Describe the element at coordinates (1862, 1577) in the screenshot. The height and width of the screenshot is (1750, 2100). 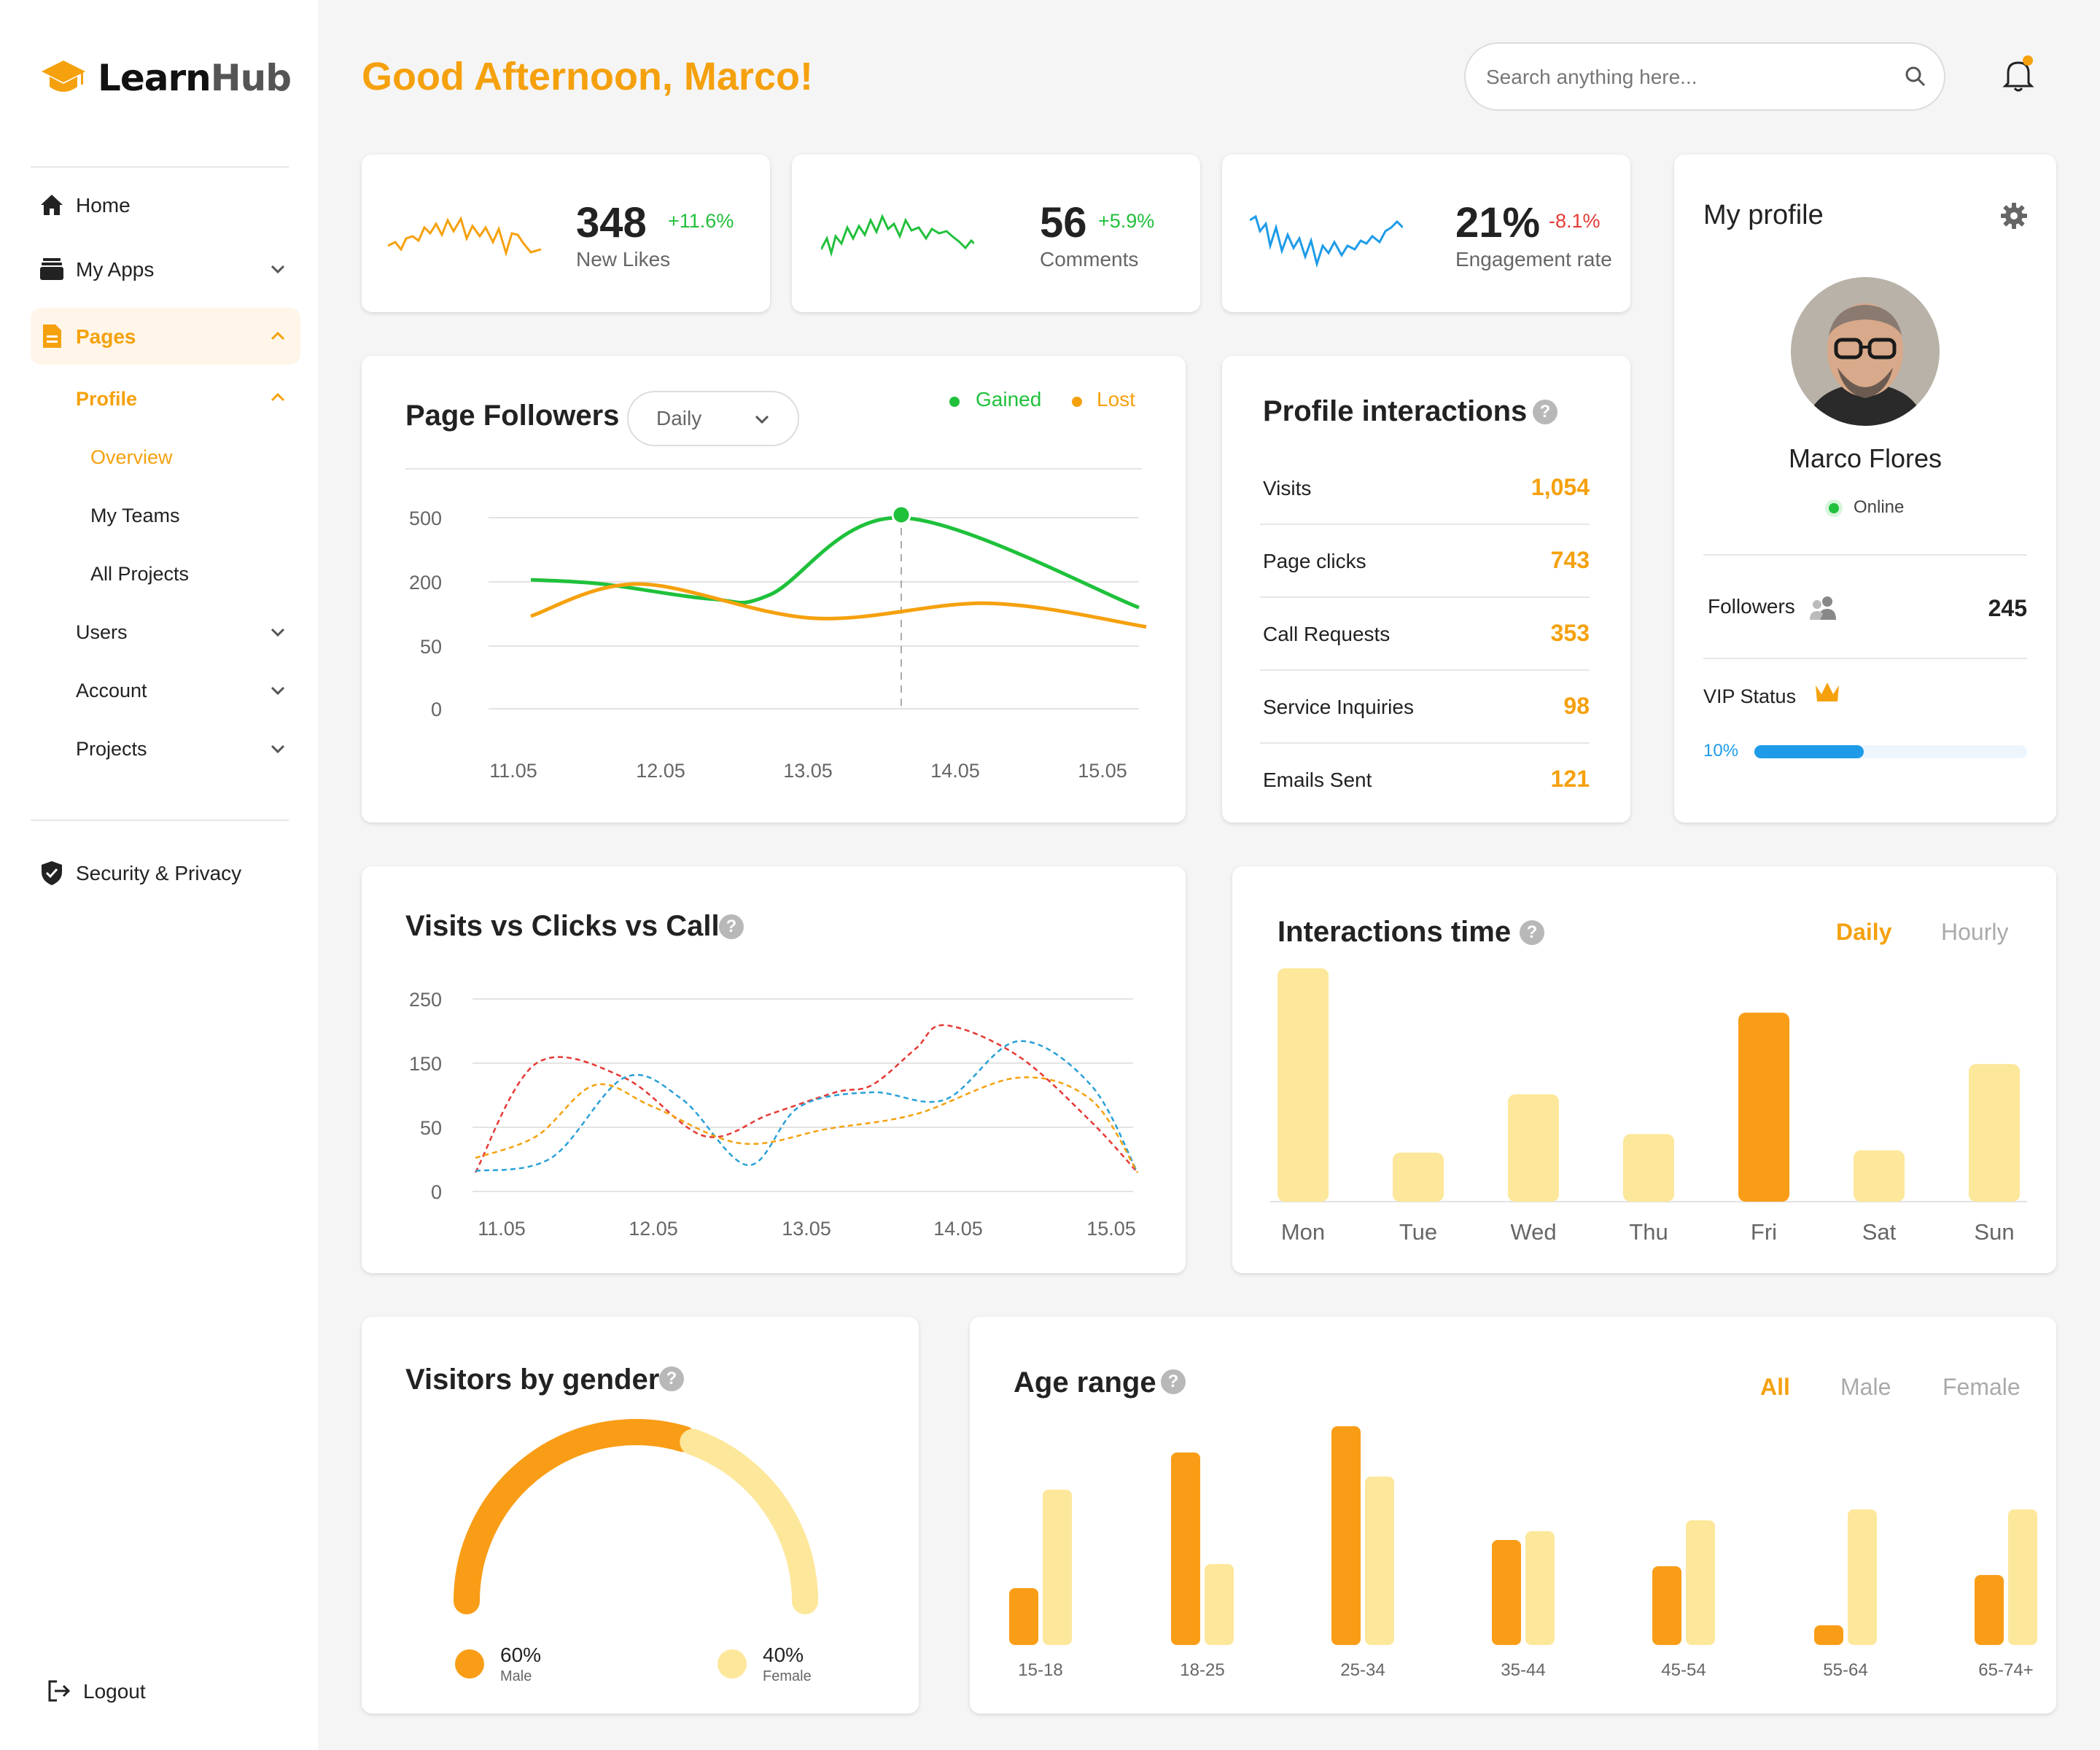
I see `bar-55-64-s2` at that location.